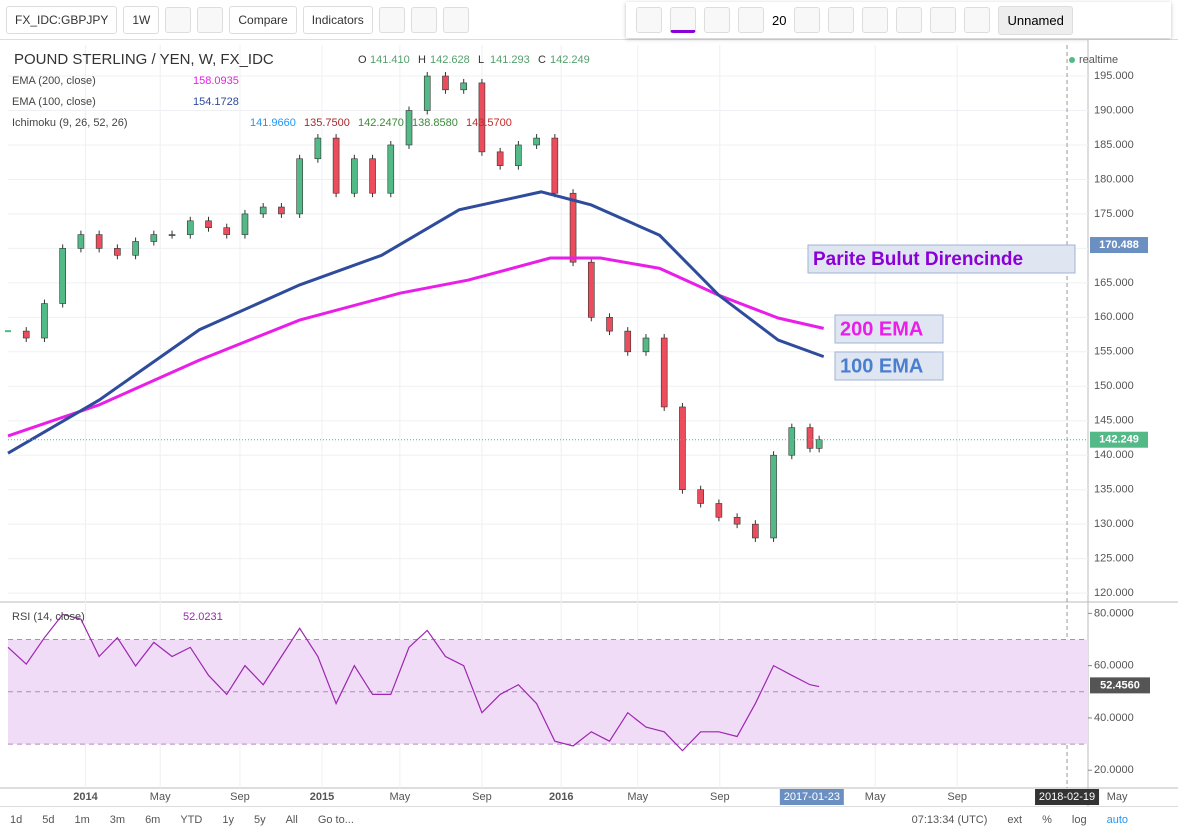  Describe the element at coordinates (263, 19) in the screenshot. I see `compare-button: Compare` at that location.